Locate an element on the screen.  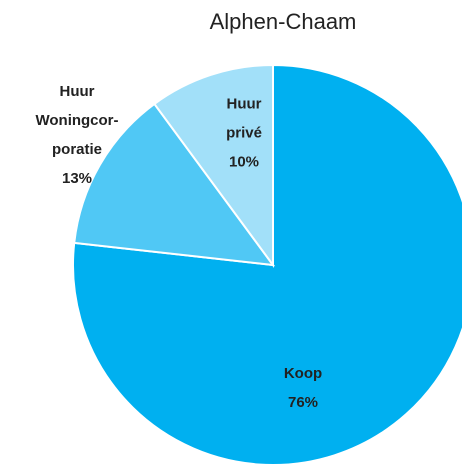
slice-label: Huur Woningcor- poratie 13% is located at coordinates (76, 135).